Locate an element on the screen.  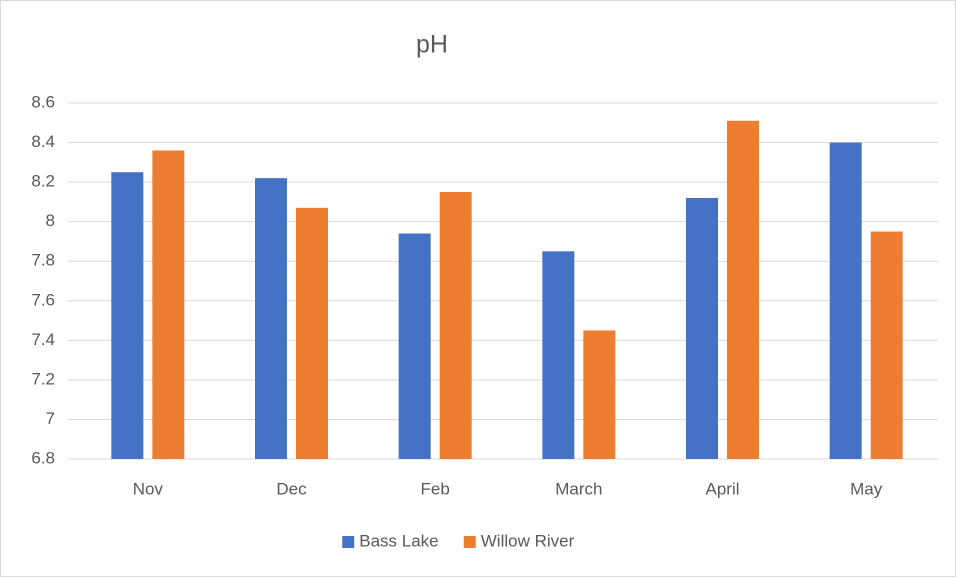
x-tick-label: Dec is located at coordinates (291, 488).